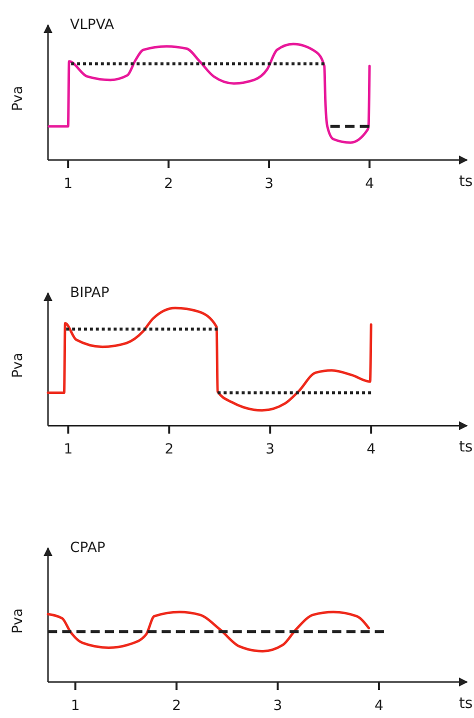 This screenshot has height=718, width=474. What do you see at coordinates (90, 293) in the screenshot?
I see `chart-title: BIPAP` at bounding box center [90, 293].